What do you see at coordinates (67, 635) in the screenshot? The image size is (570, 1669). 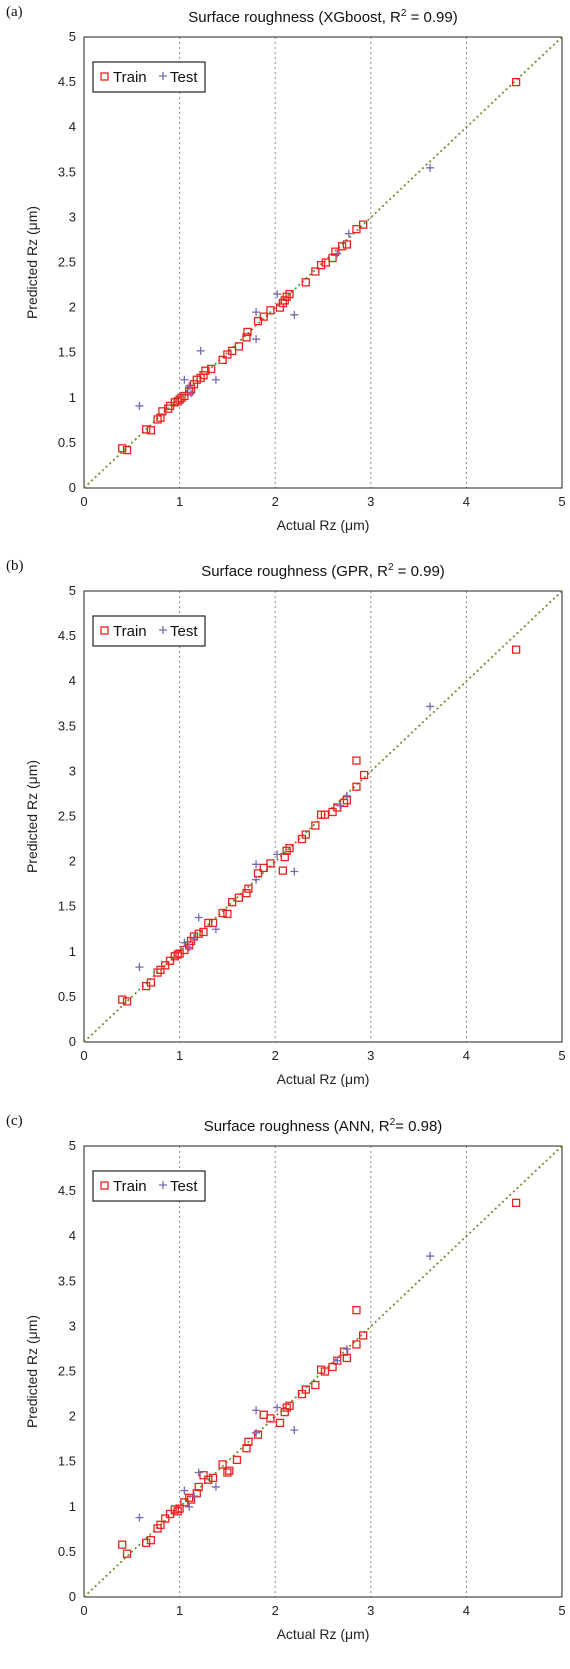 I see `y-tick-label: 4.5` at bounding box center [67, 635].